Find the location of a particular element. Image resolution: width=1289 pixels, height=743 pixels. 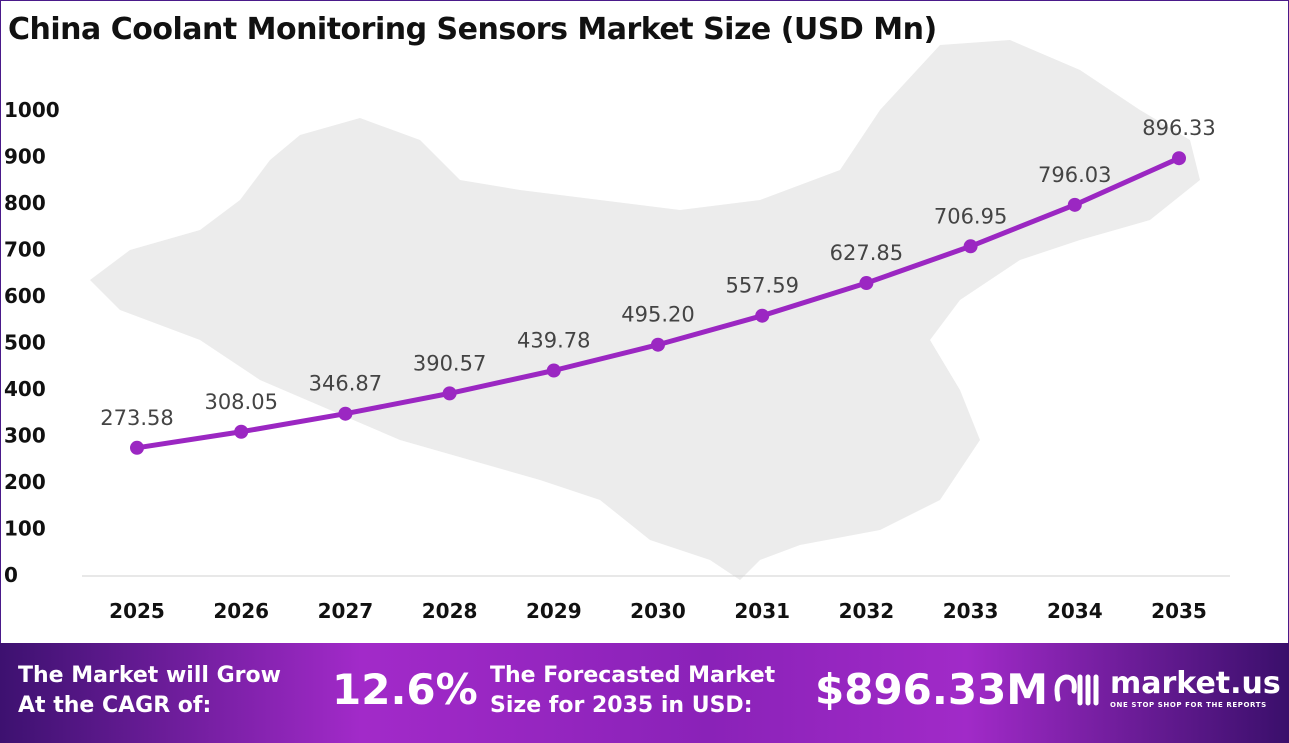

logo-mark-icon is located at coordinates (1076, 690).